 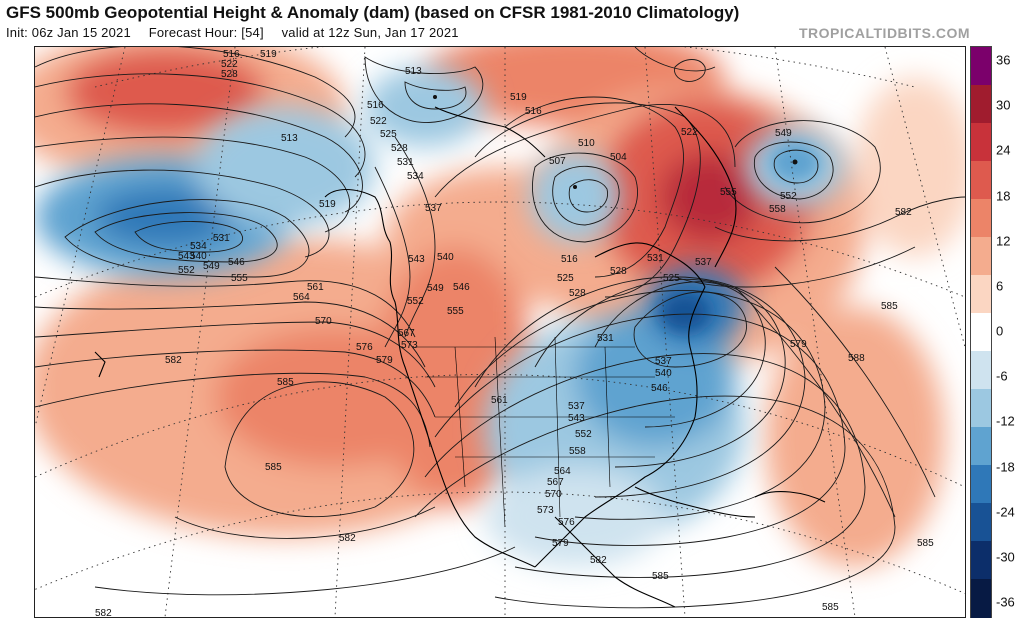 I want to click on colorbar-tick-label: 0, so click(x=1000, y=331).